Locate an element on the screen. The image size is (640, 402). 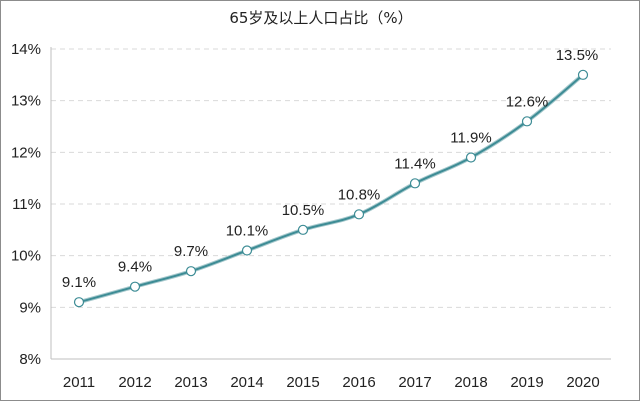
x-tick-label: 2016 is located at coordinates (358, 382).